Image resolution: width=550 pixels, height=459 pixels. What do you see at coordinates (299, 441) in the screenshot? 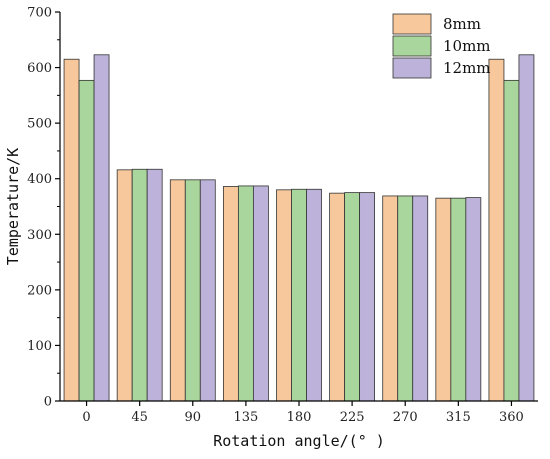
I see `x-axis-label: Rotation angle/(° )` at bounding box center [299, 441].